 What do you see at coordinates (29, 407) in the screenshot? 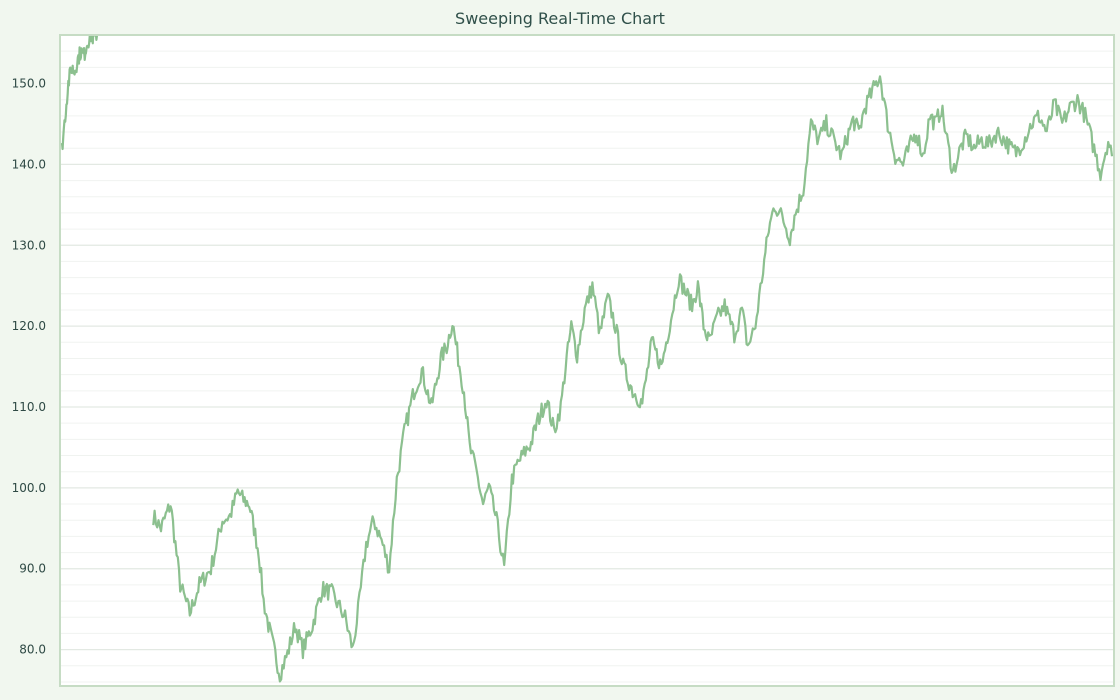
I see `y-tick-label: 110.0` at bounding box center [29, 407].